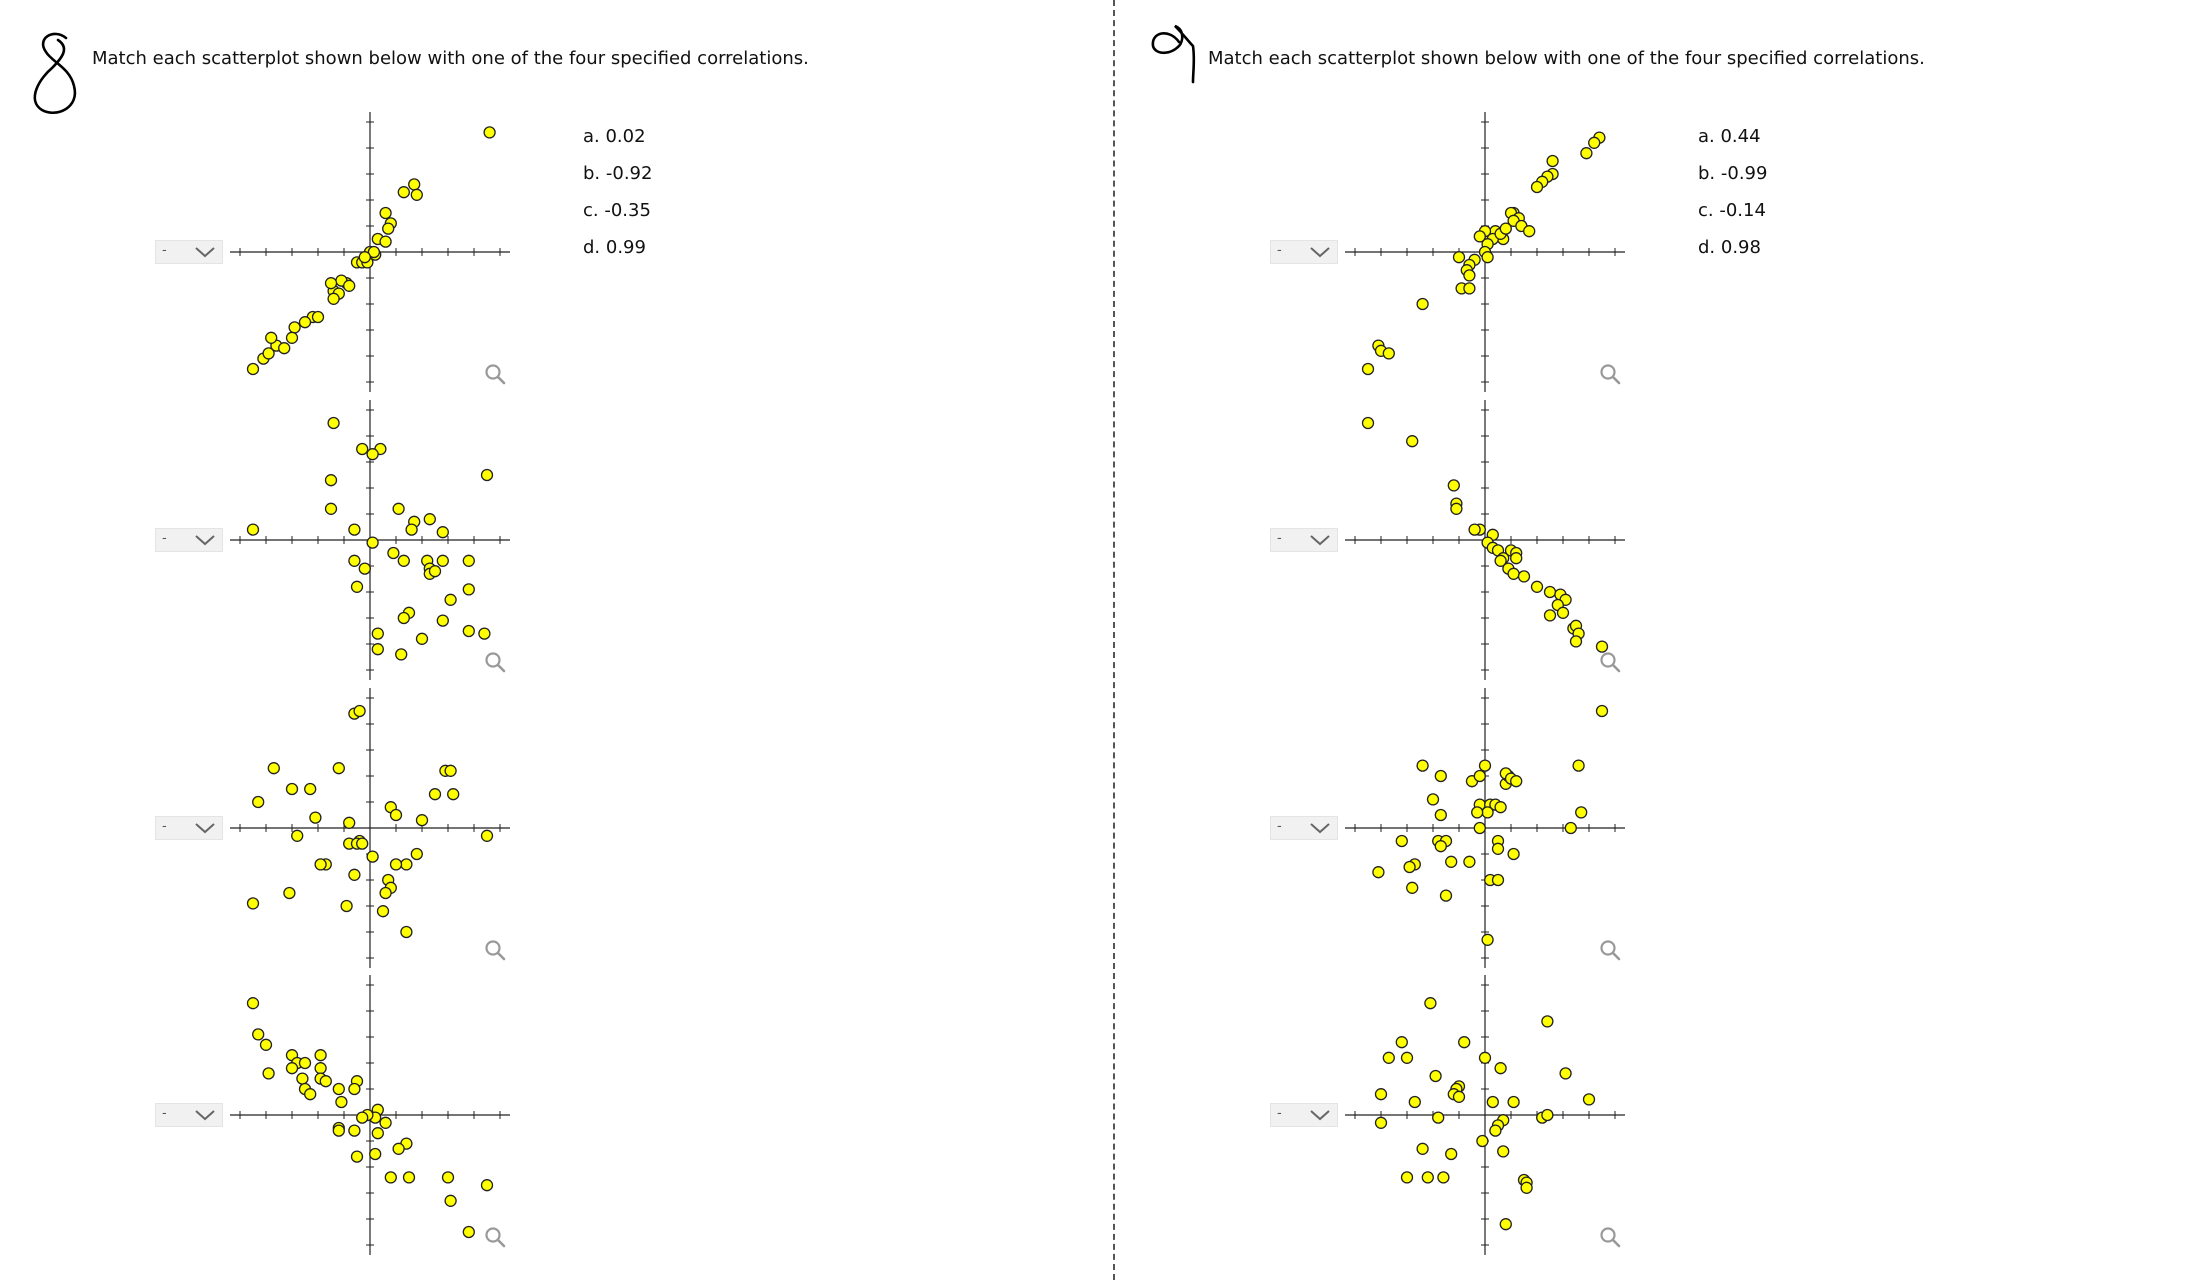  Describe the element at coordinates (1114, 640) in the screenshot. I see `dashed-divider` at that location.